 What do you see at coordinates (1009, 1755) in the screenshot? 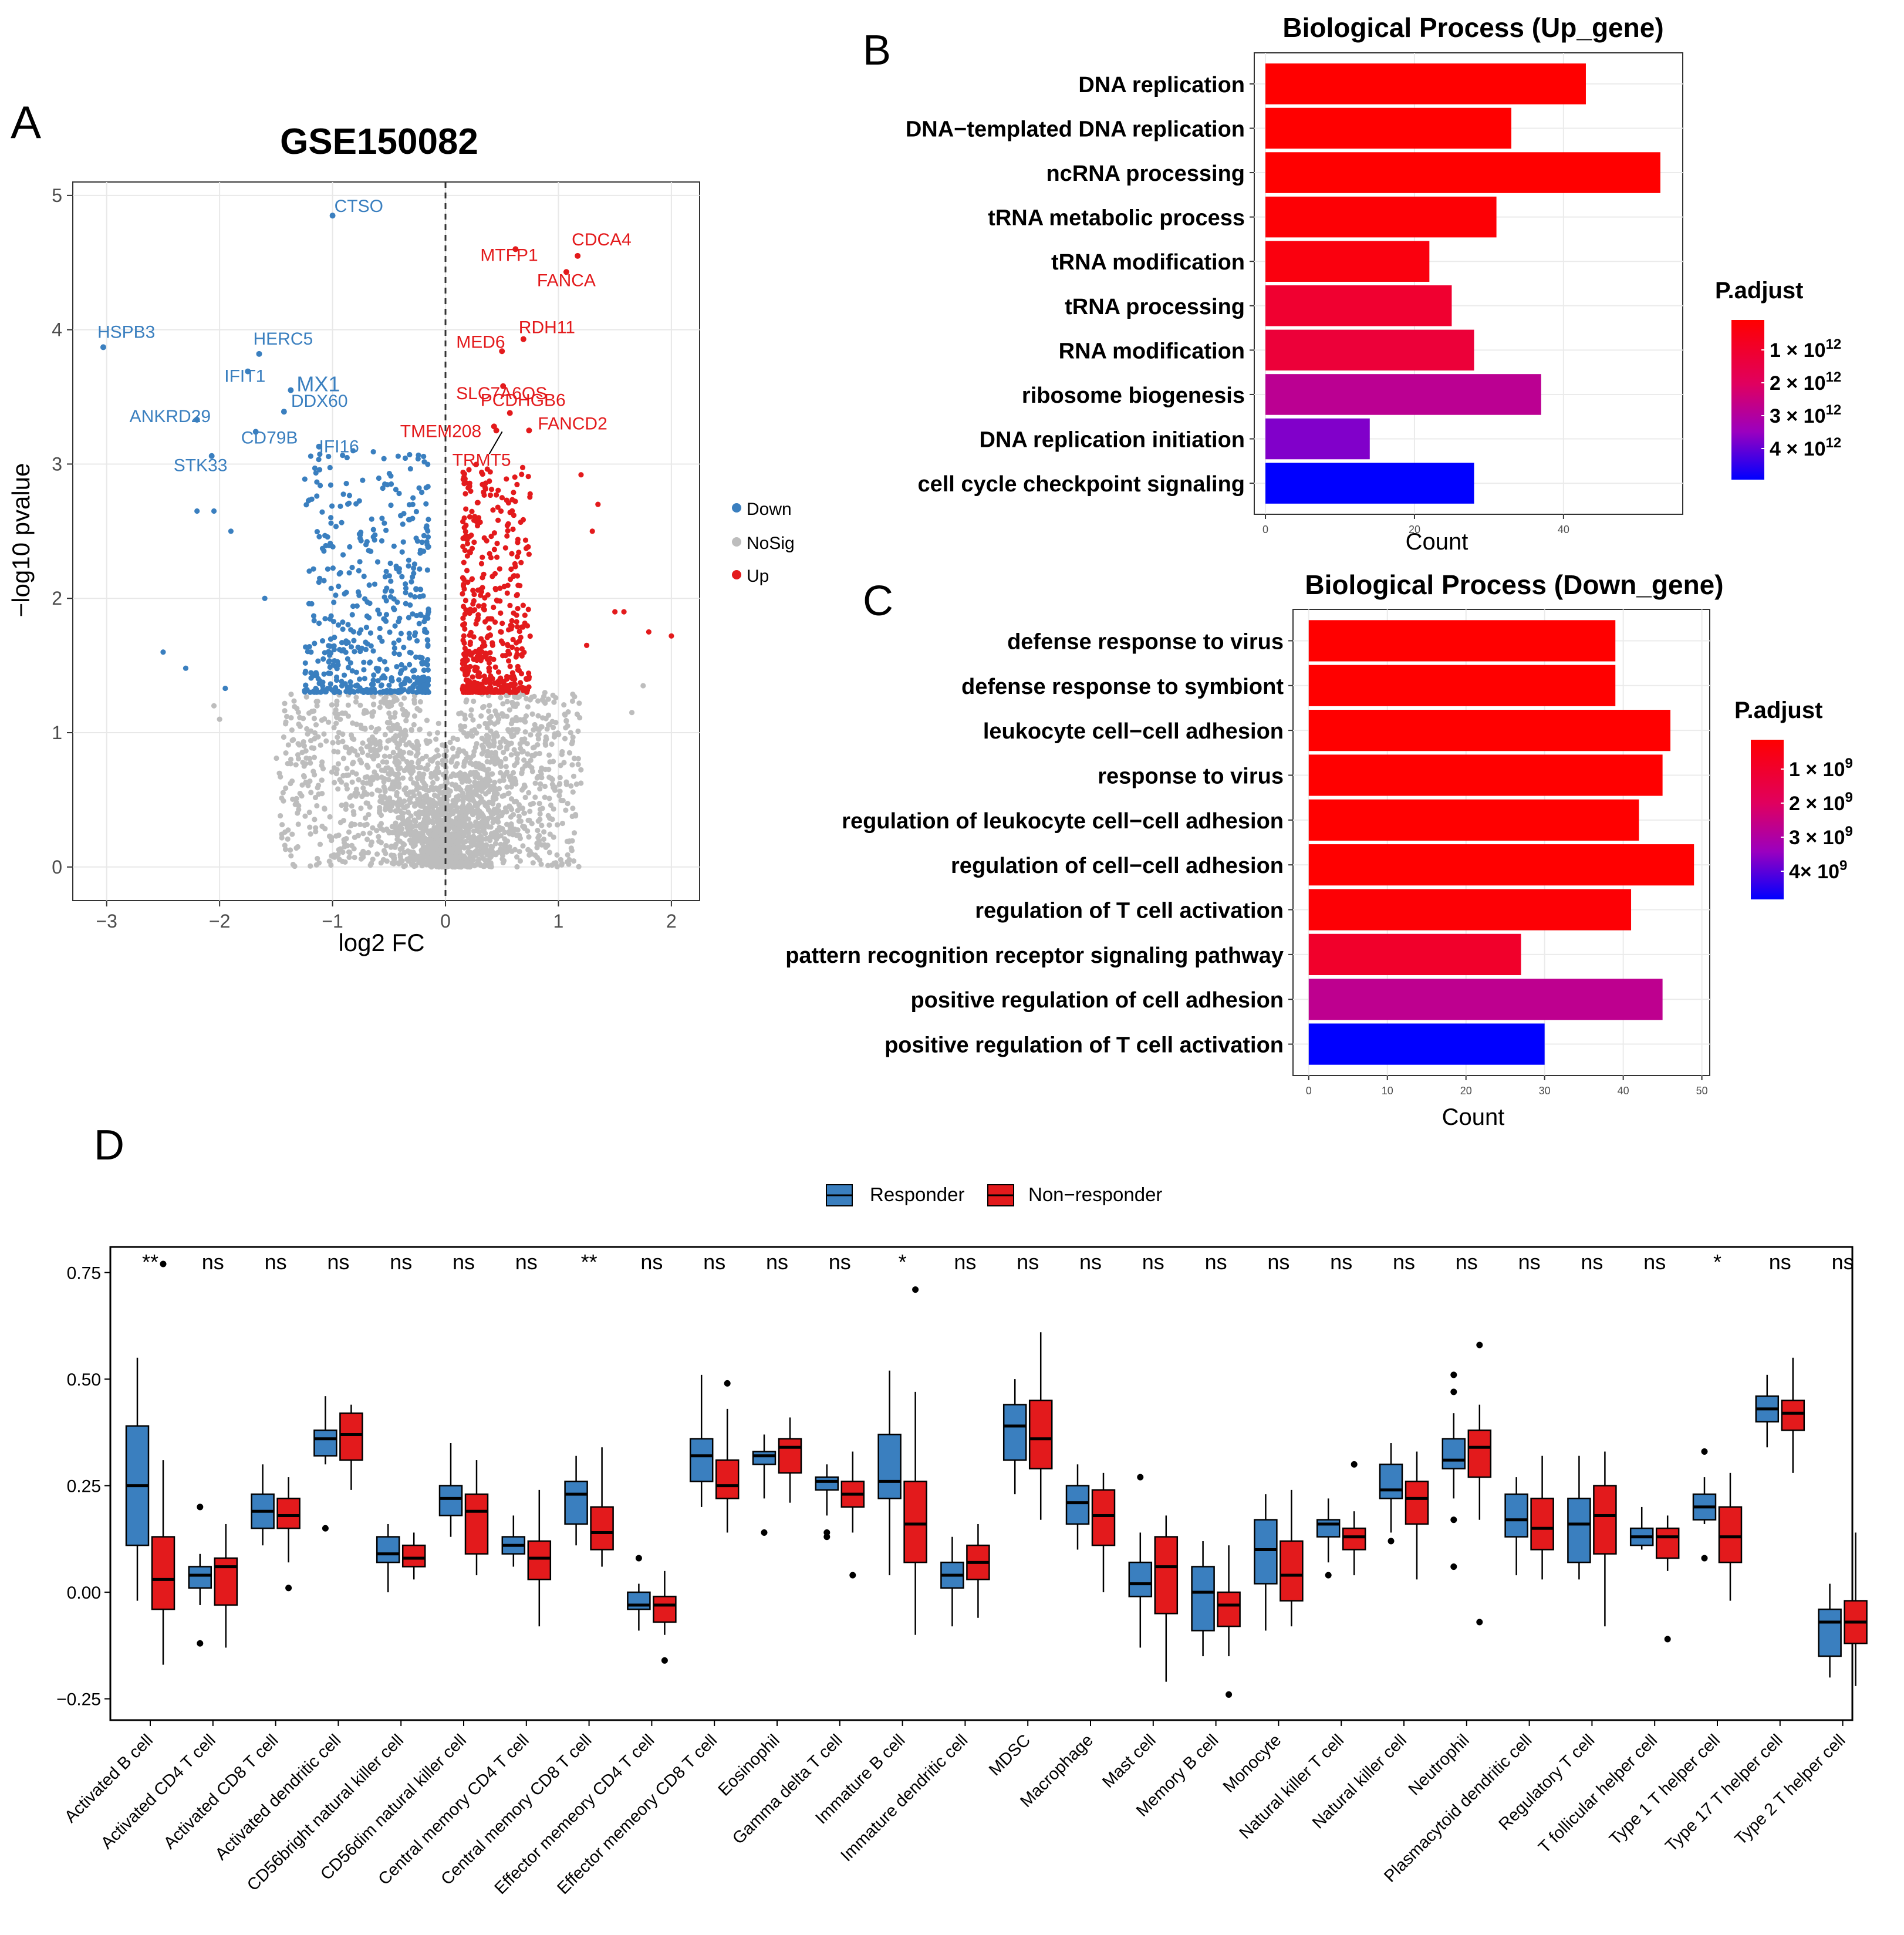
I see `box-category-label: MDSC` at bounding box center [1009, 1755].